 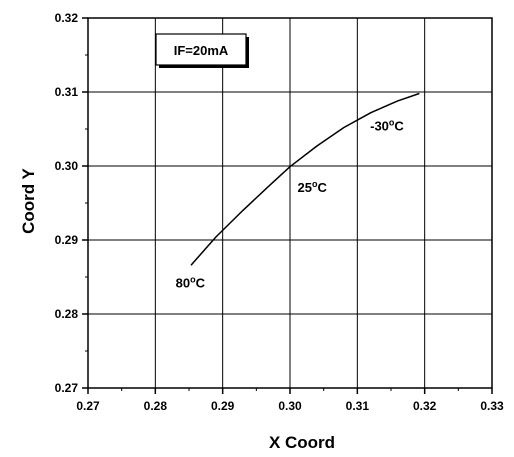 I want to click on y-tick-label: 0.28, so click(x=67, y=314).